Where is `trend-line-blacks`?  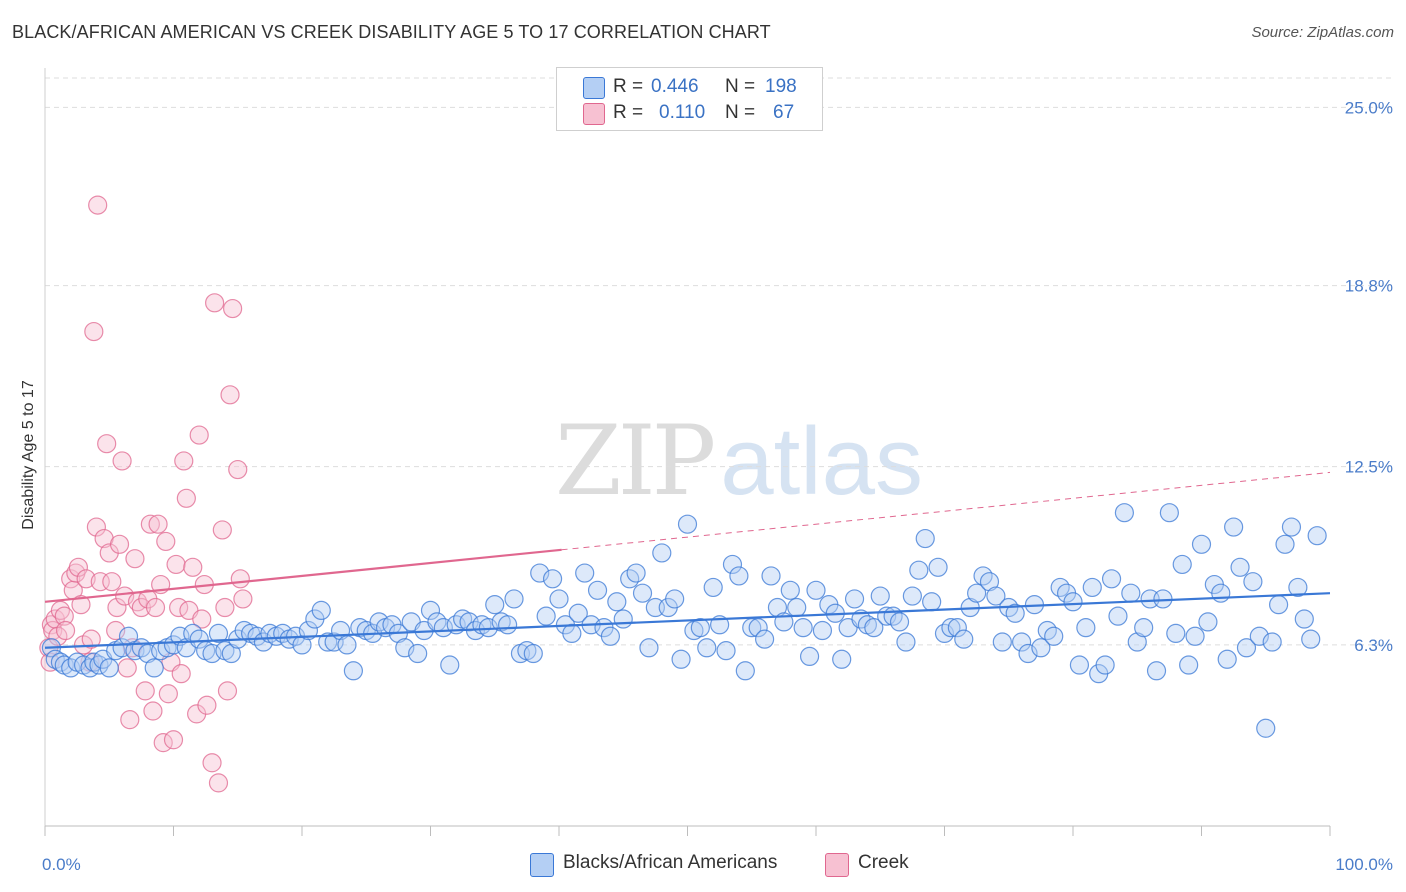 trend-line-blacks is located at coordinates (687, 620).